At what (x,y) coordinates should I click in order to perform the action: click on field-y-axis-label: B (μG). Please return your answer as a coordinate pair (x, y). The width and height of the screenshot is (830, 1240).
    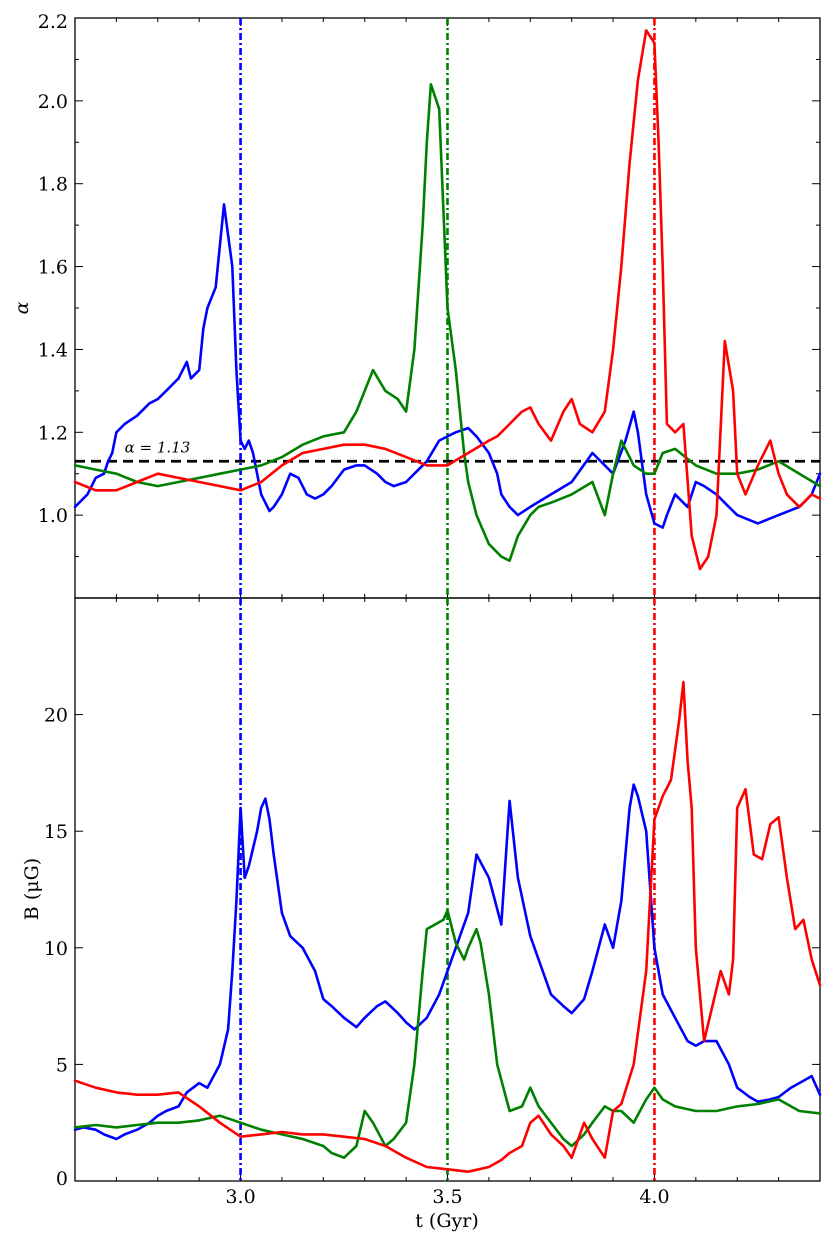
    Looking at the image, I should click on (32, 889).